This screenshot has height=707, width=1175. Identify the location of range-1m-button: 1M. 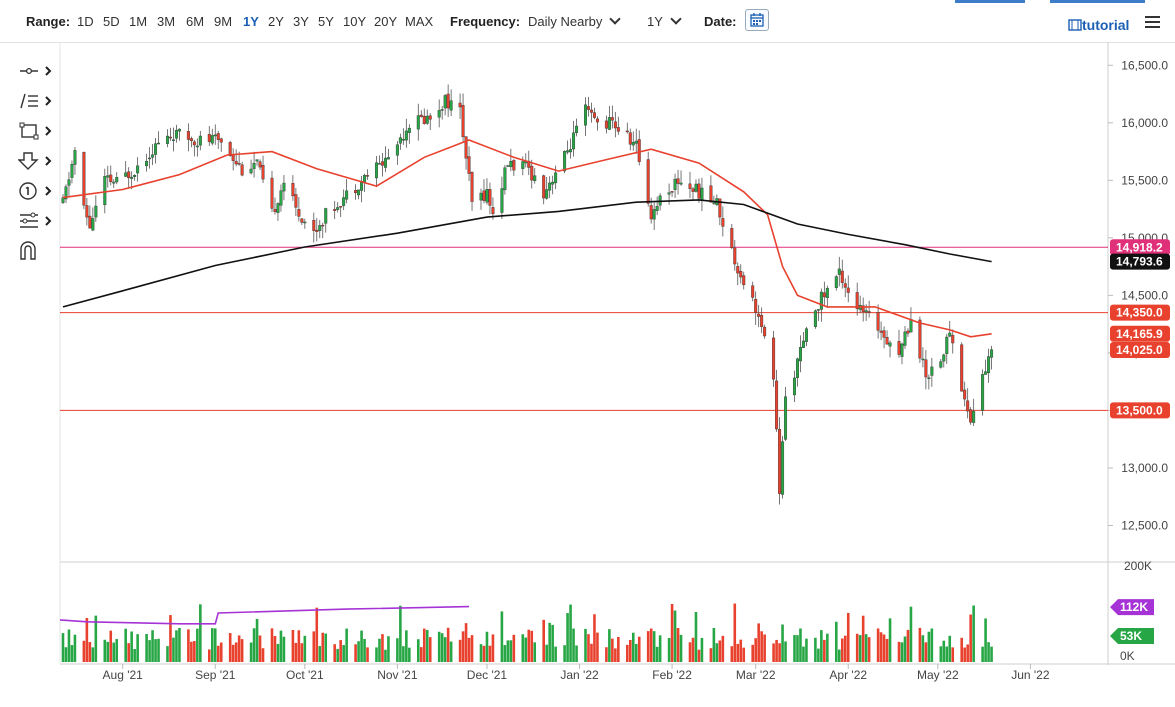
(138, 21).